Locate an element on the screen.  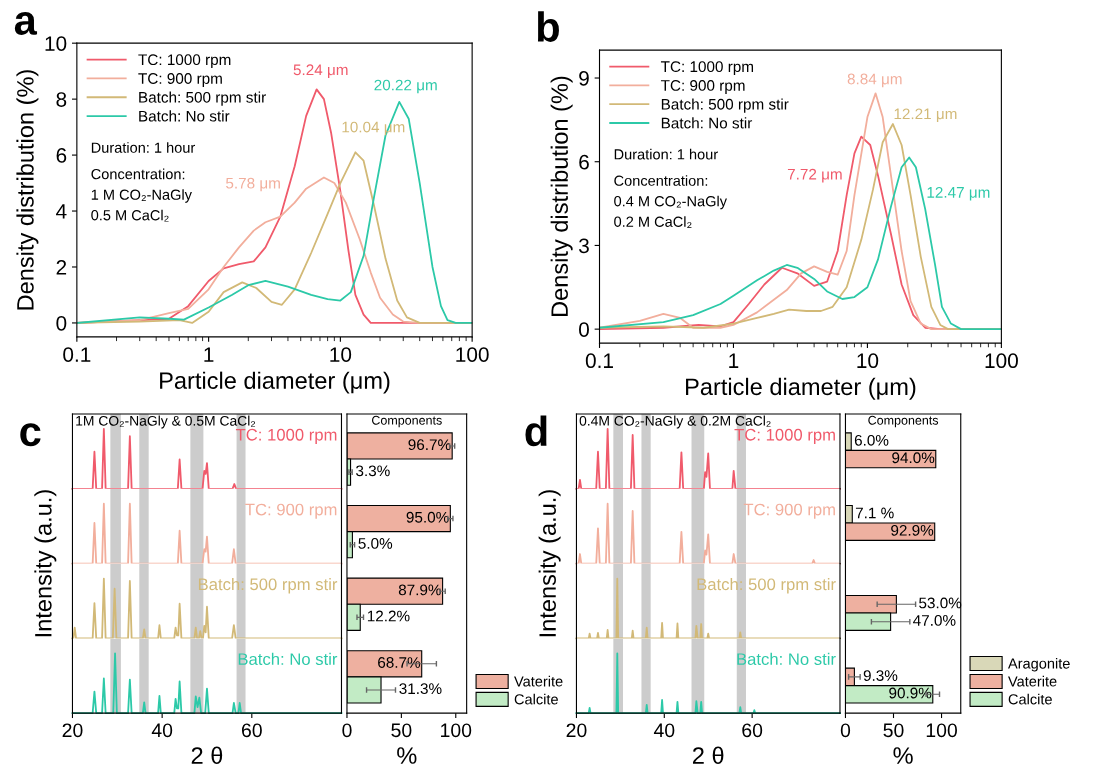
data-label: 5.0% is located at coordinates (375, 543).